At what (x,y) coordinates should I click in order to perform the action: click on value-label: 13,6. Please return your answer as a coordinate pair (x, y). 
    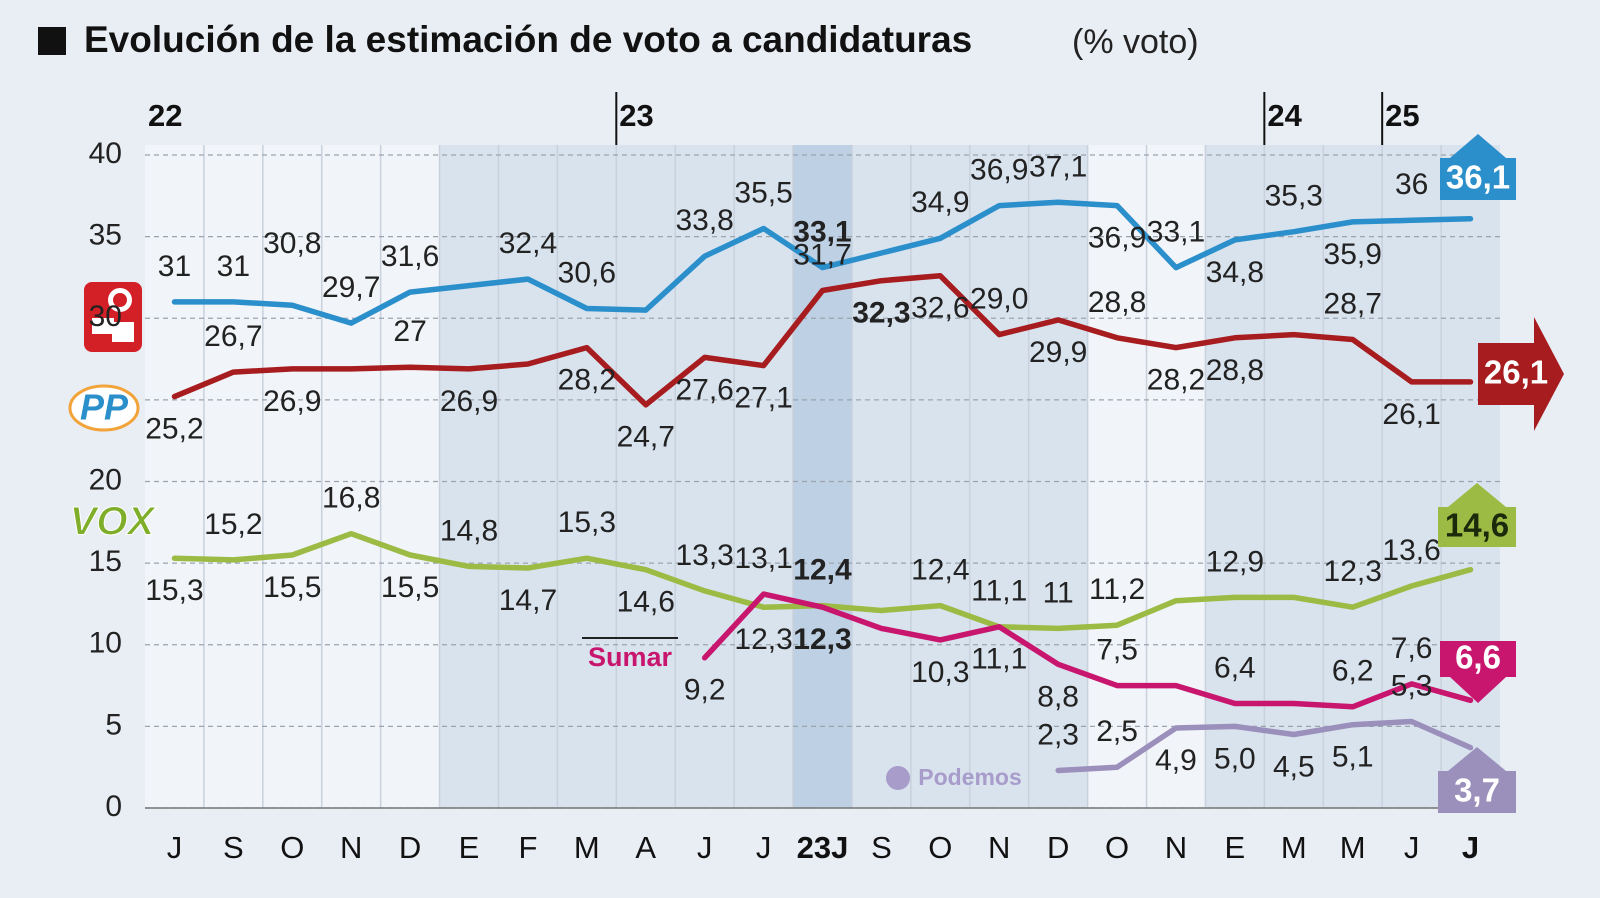
    Looking at the image, I should click on (1411, 550).